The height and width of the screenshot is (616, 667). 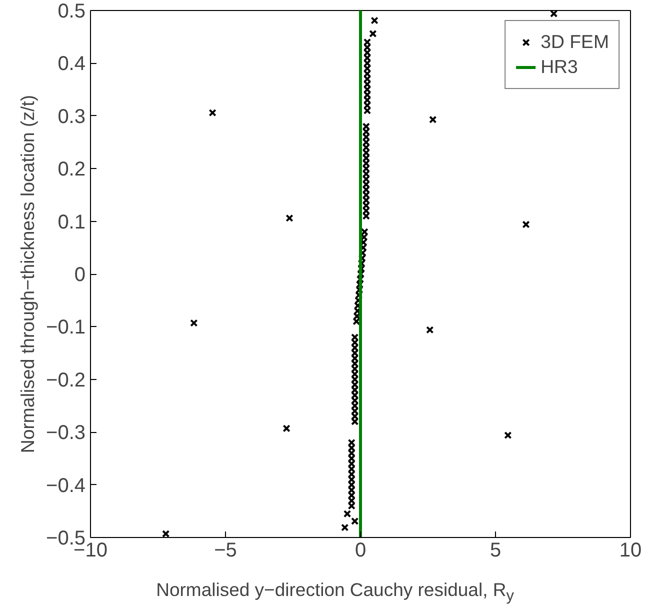 What do you see at coordinates (630, 551) in the screenshot?
I see `x-tick-label: 10` at bounding box center [630, 551].